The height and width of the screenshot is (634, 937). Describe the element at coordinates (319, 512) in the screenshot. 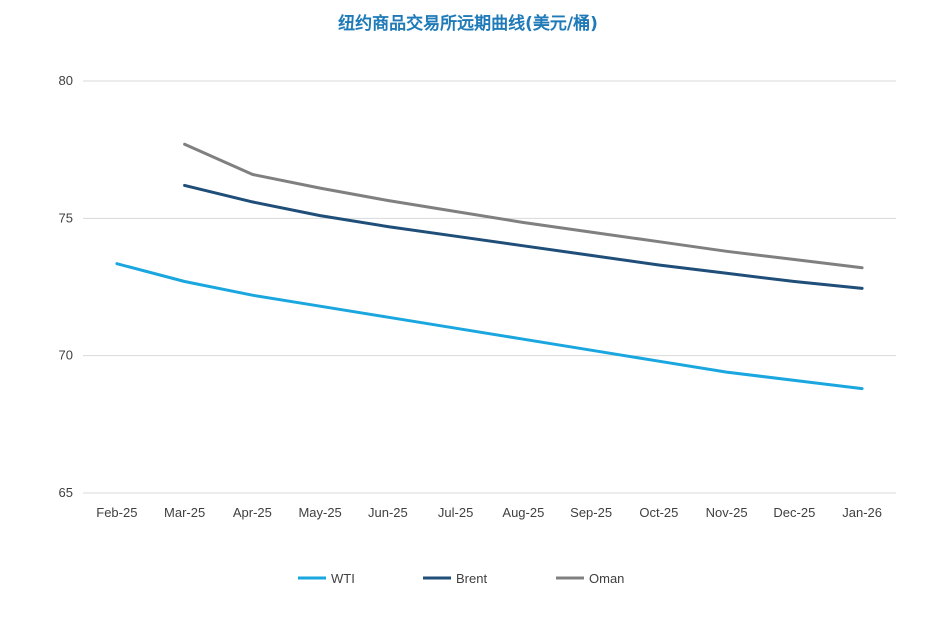

I see `x-tick-label: May-25` at that location.